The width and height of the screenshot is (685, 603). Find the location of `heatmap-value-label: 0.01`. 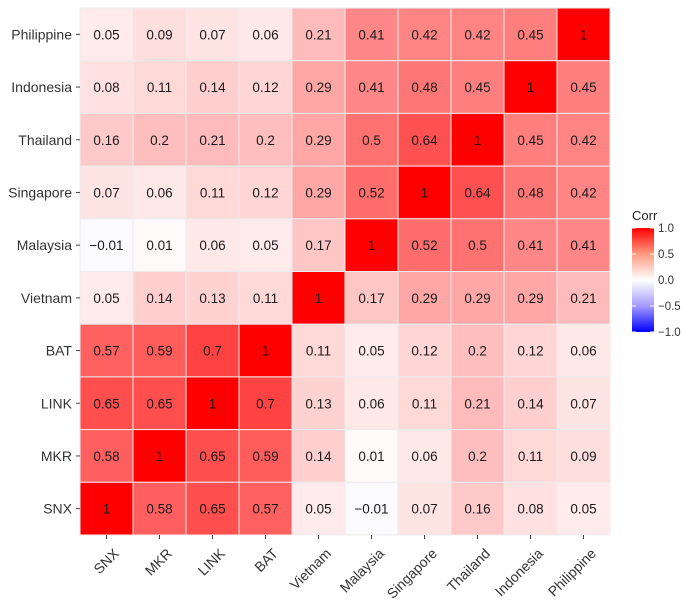

heatmap-value-label: 0.01 is located at coordinates (371, 456).